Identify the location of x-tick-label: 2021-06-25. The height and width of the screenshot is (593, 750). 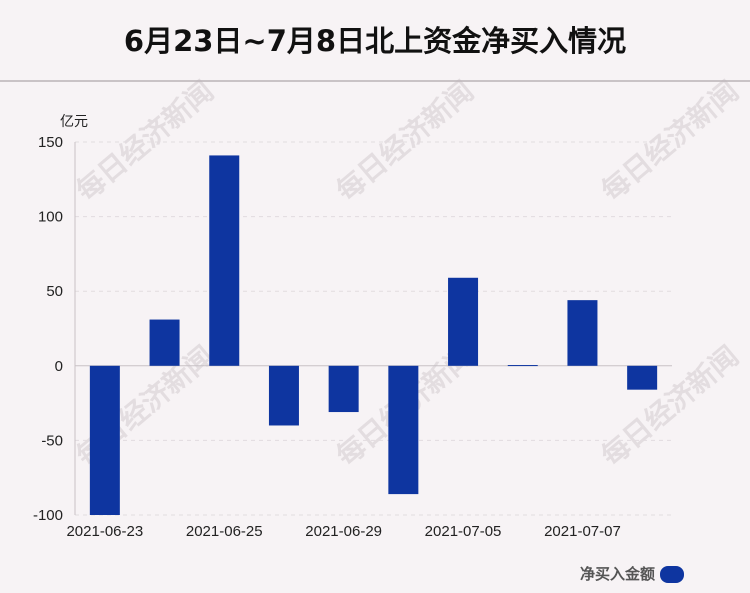
(224, 531).